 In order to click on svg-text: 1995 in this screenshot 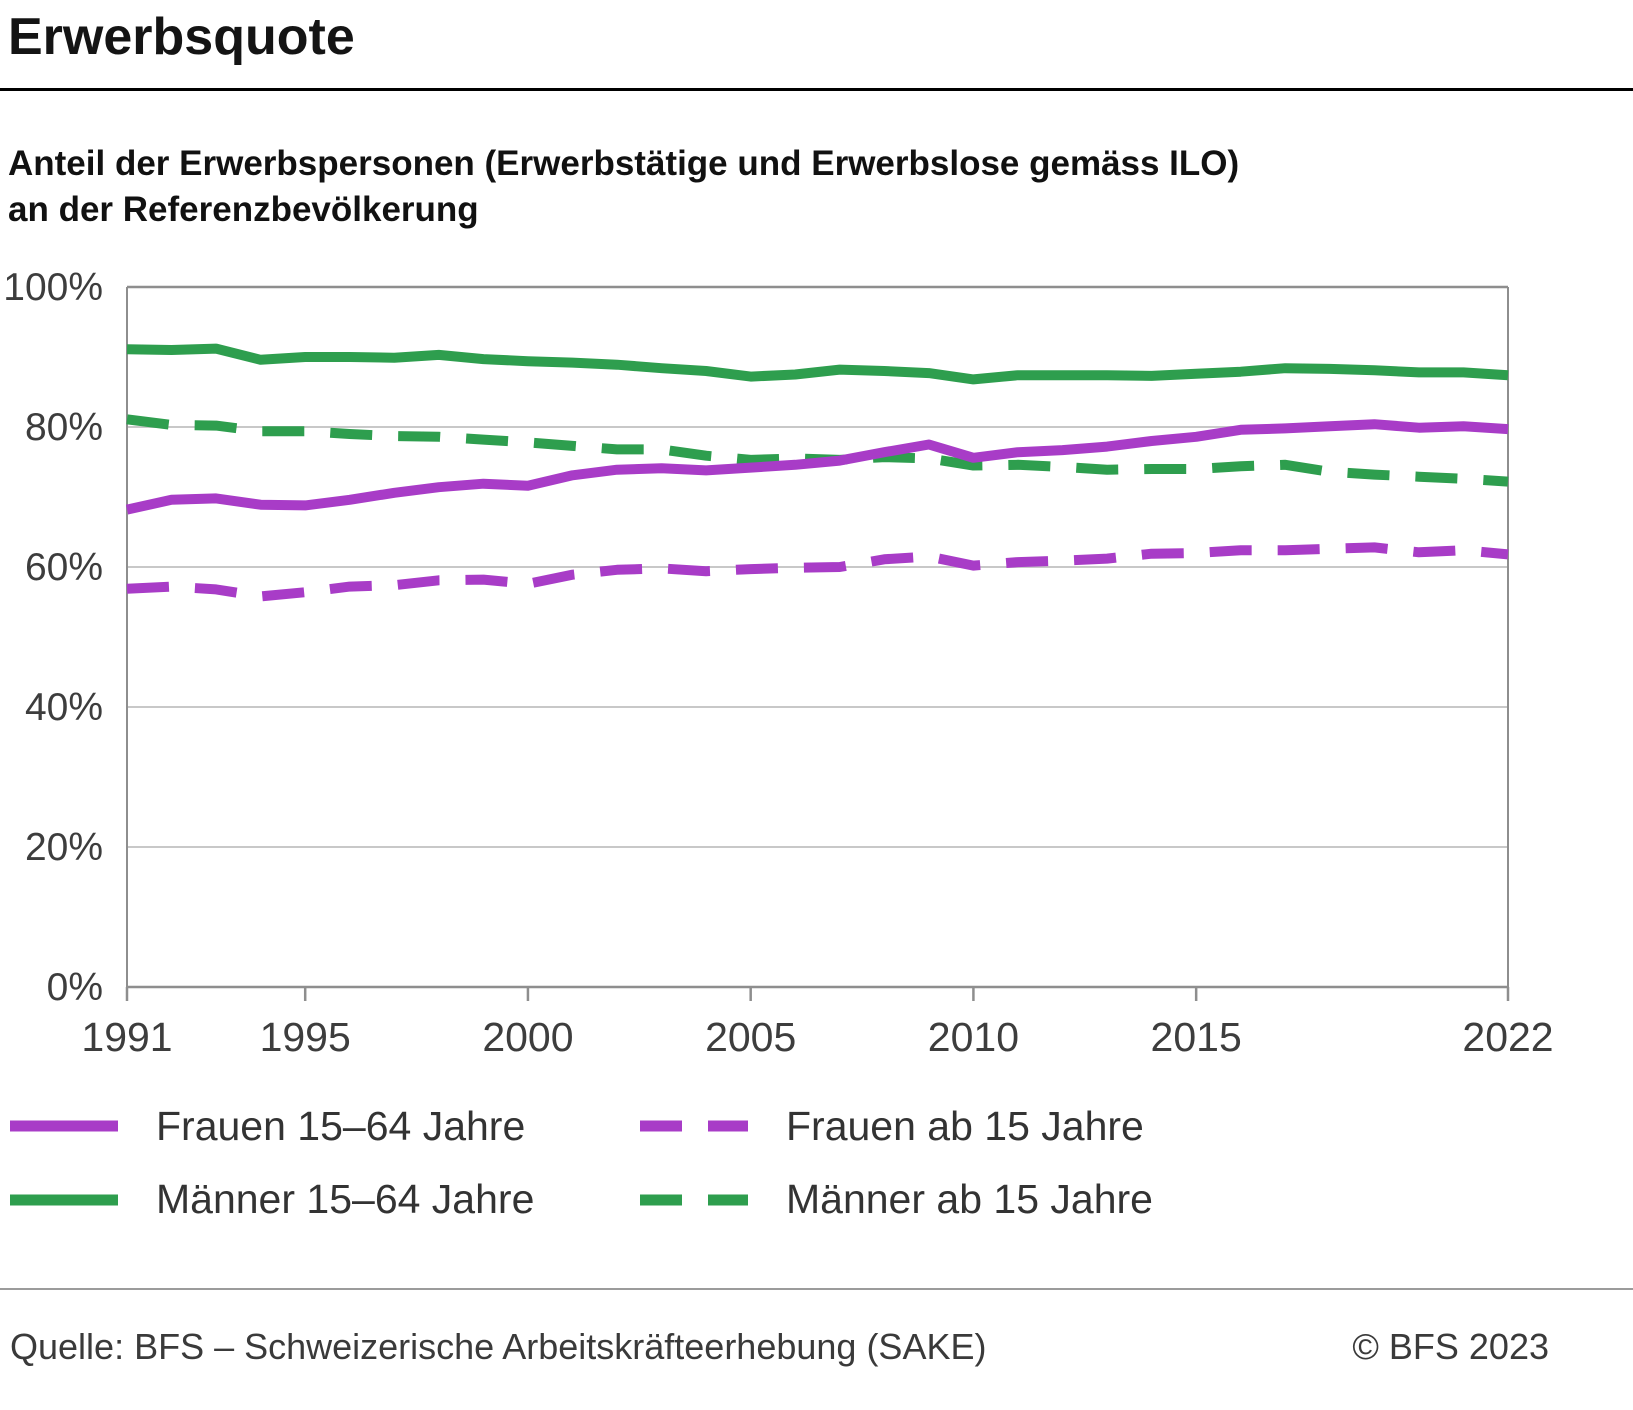, I will do `click(305, 1037)`.